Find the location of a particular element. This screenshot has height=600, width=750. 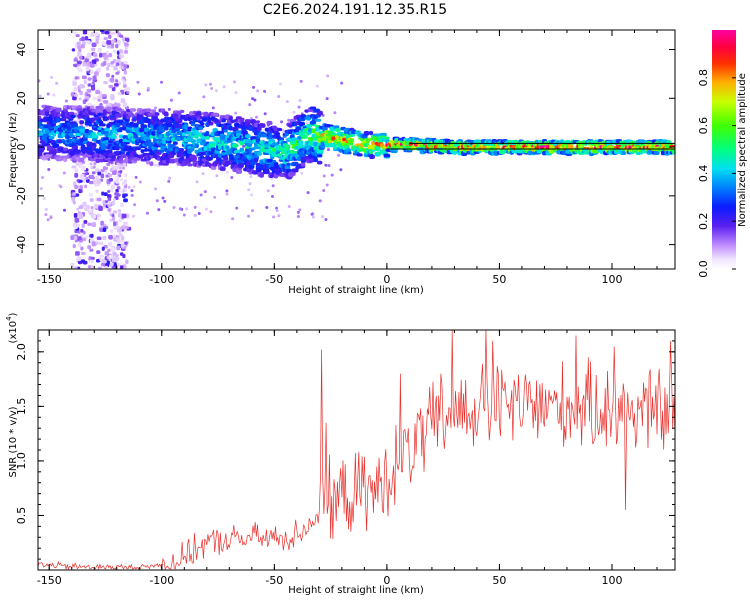

spectrogram-ylabel: Frequency (Hz) is located at coordinates (13, 150).